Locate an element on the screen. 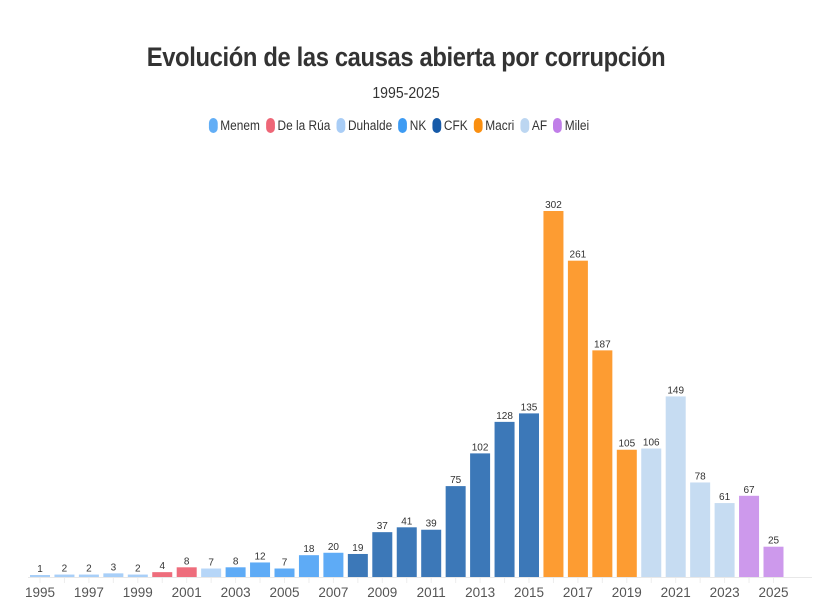  bar-1999 is located at coordinates (137, 575).